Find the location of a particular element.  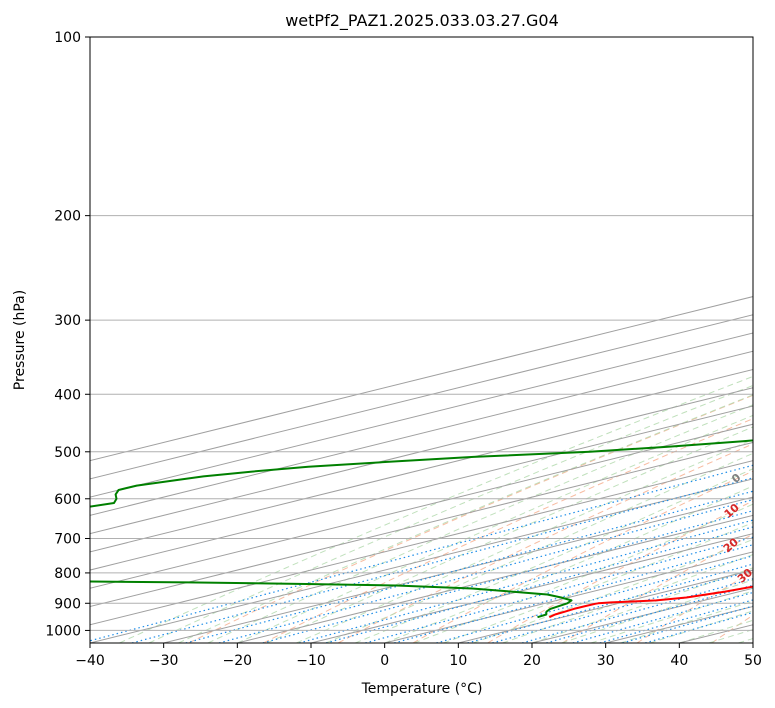

x-axis: −40 −30 −20 −10 0 10 20 30 40 50 is located at coordinates (418, 656).